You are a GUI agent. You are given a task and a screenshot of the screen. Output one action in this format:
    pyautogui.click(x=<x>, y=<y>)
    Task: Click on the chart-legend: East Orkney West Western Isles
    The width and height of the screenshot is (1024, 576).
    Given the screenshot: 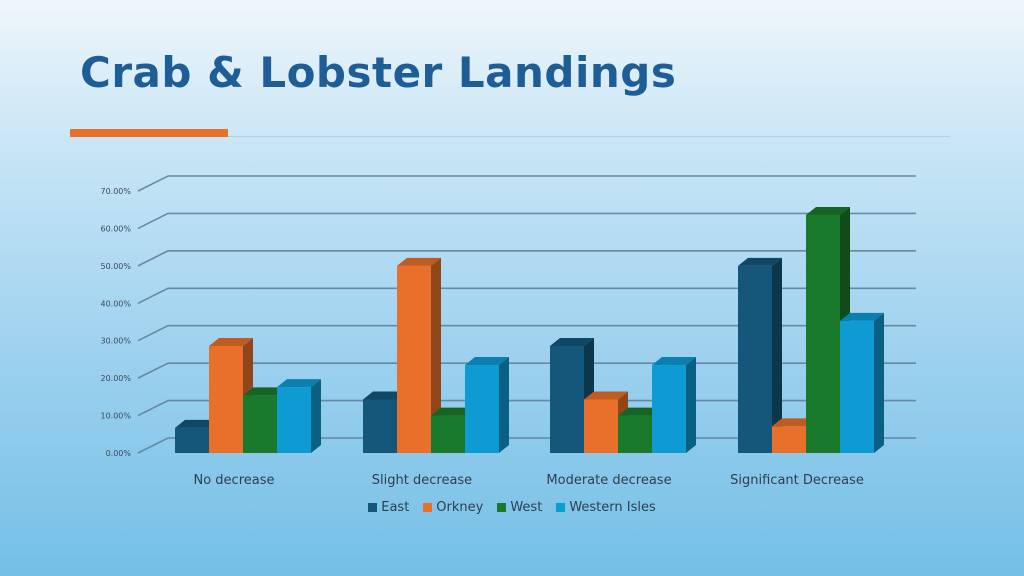 What is the action you would take?
    pyautogui.click(x=512, y=507)
    